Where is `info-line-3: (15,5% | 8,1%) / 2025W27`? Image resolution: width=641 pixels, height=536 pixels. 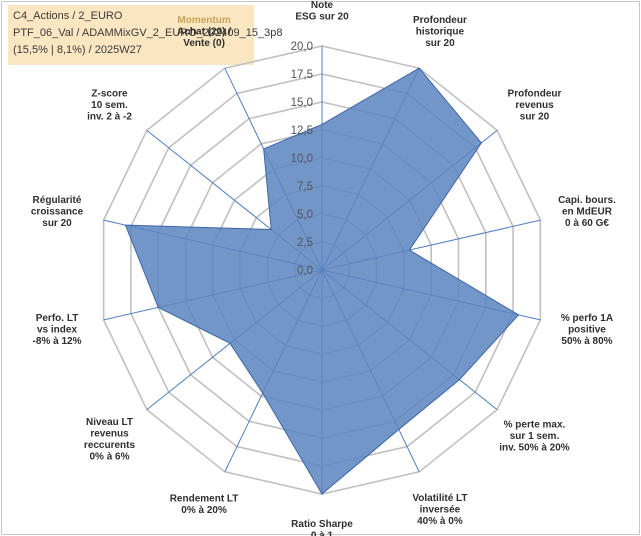
info-line-3: (15,5% | 8,1%) / 2025W27 is located at coordinates (77, 50).